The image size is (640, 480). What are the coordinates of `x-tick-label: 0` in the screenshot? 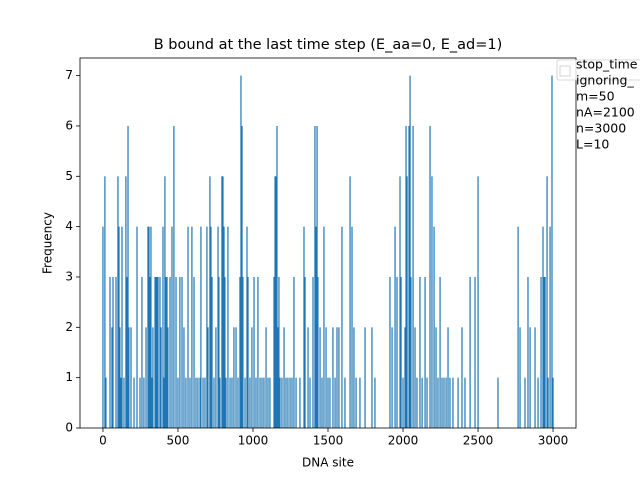 It's located at (103, 441).